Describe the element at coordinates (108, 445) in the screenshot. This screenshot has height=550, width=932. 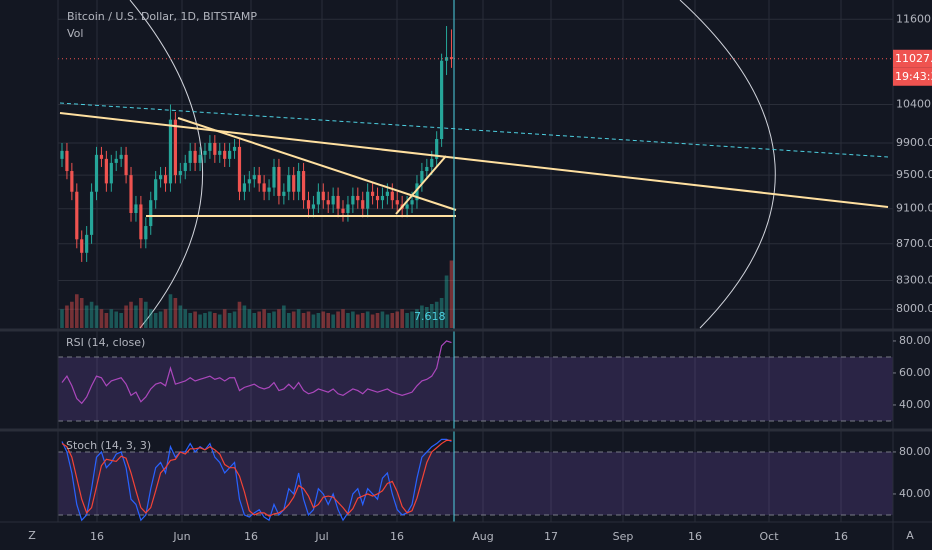
I see `pane-title: Stoch (14, 3, 3)` at that location.